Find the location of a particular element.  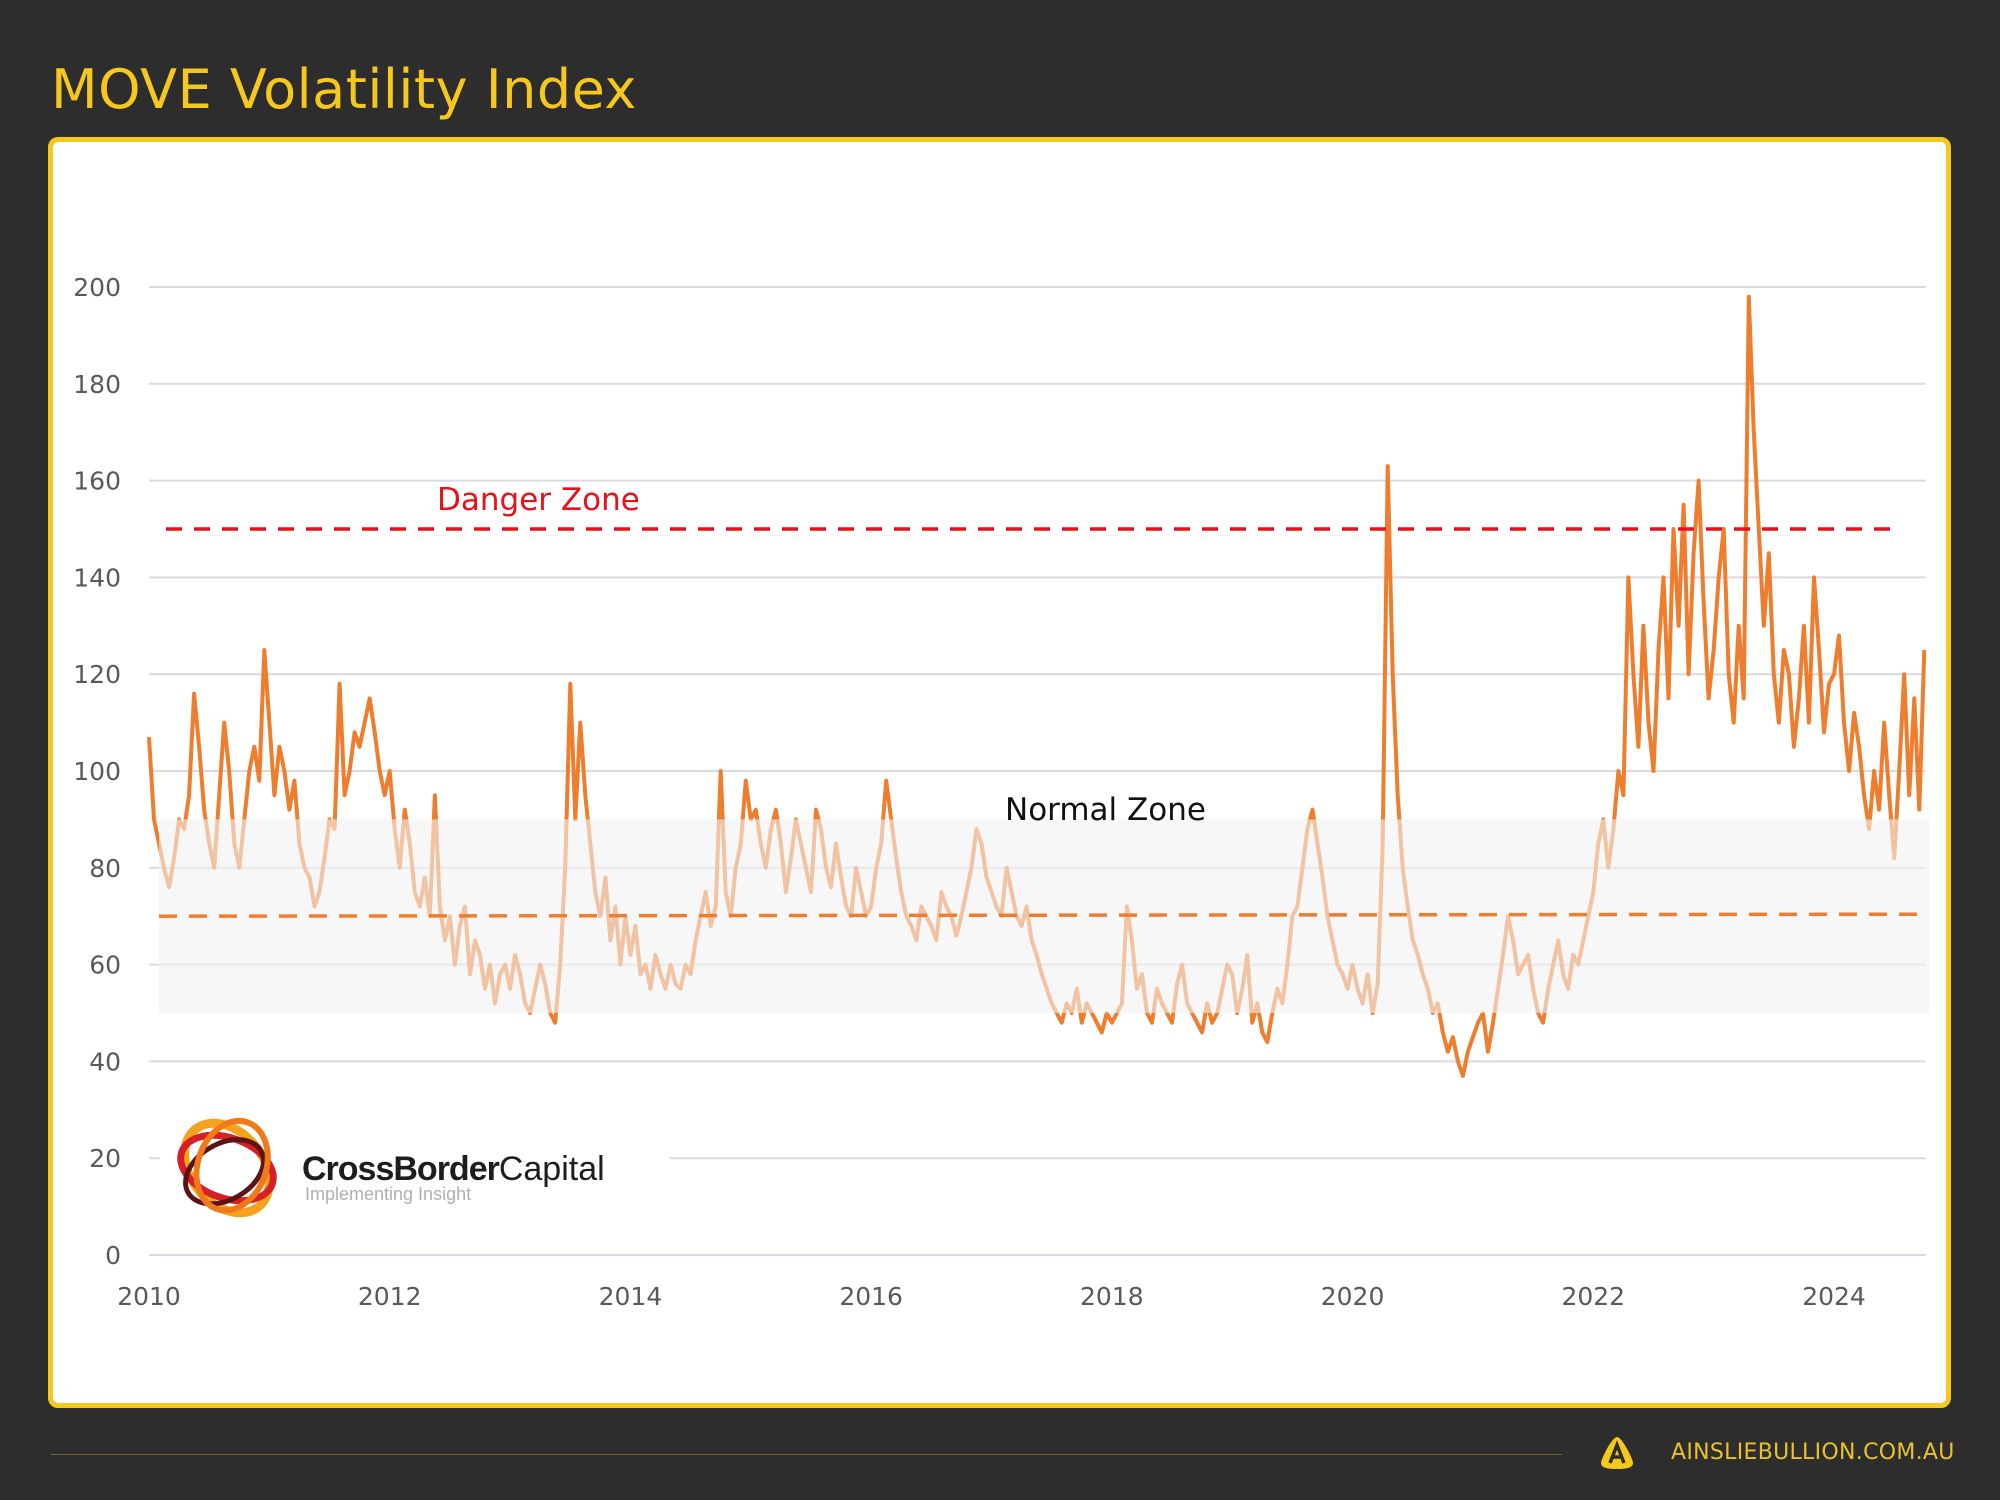

y-tick-label: 0 is located at coordinates (113, 1255).